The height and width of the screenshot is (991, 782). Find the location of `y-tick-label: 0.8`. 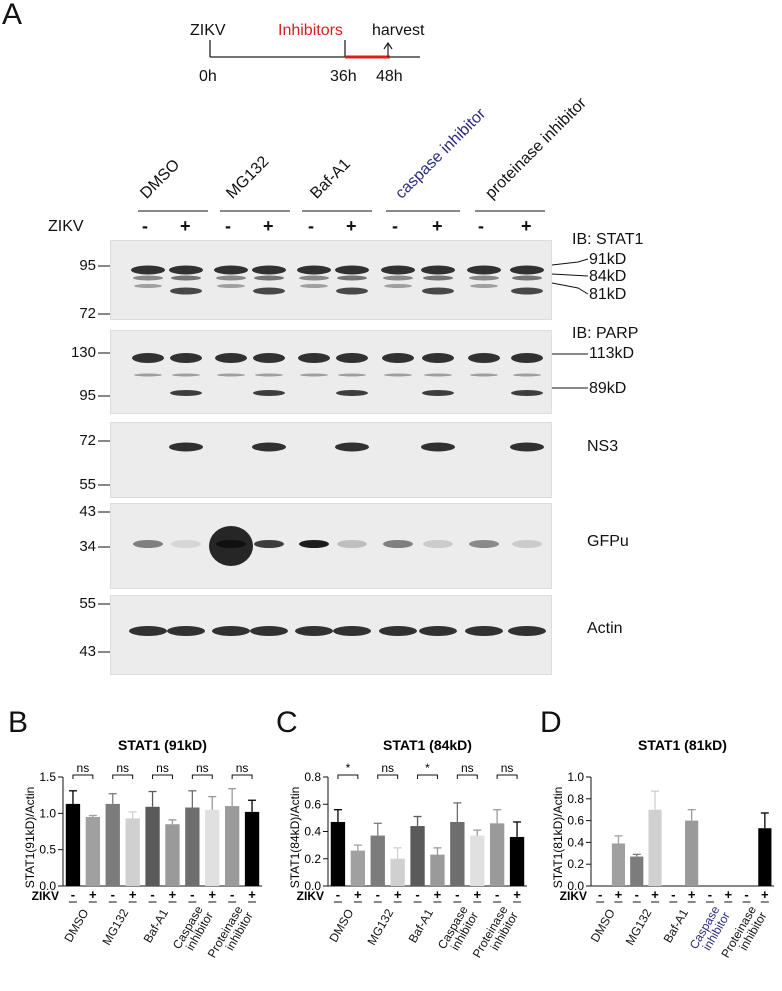

y-tick-label: 0.8 is located at coordinates (312, 777).